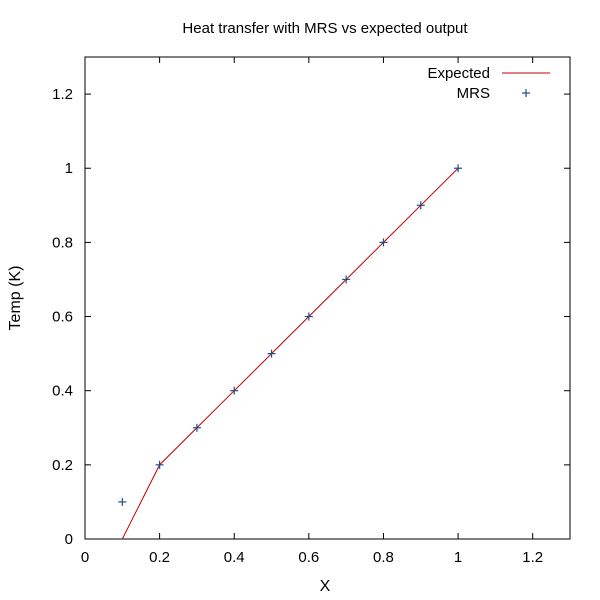 Image resolution: width=600 pixels, height=600 pixels. I want to click on y-tick-label: 0.2, so click(62, 465).